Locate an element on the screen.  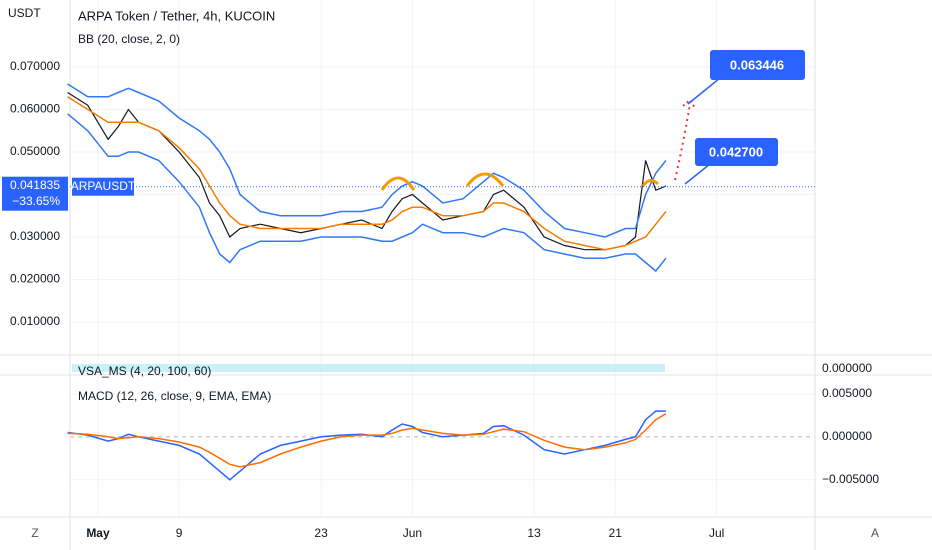
symbol-label: ARPAUSDT is located at coordinates (103, 186).